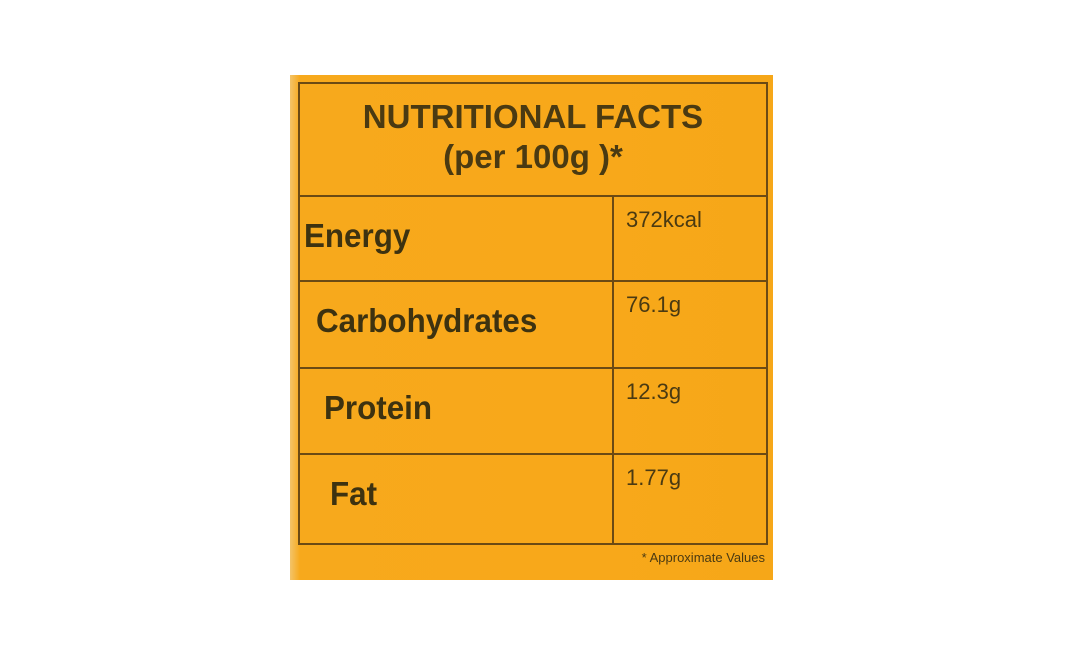 The width and height of the screenshot is (1068, 671). What do you see at coordinates (533, 410) in the screenshot?
I see `table-row: Protein 12.3g` at bounding box center [533, 410].